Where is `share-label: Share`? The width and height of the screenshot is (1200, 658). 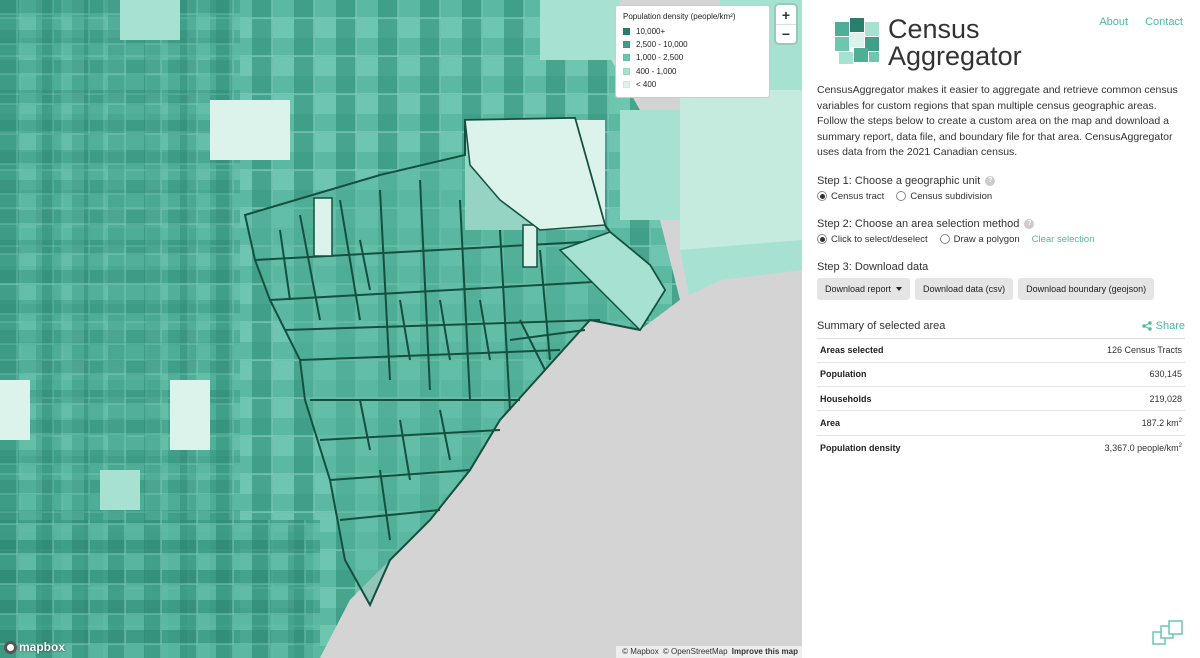
share-label: Share is located at coordinates (1170, 325).